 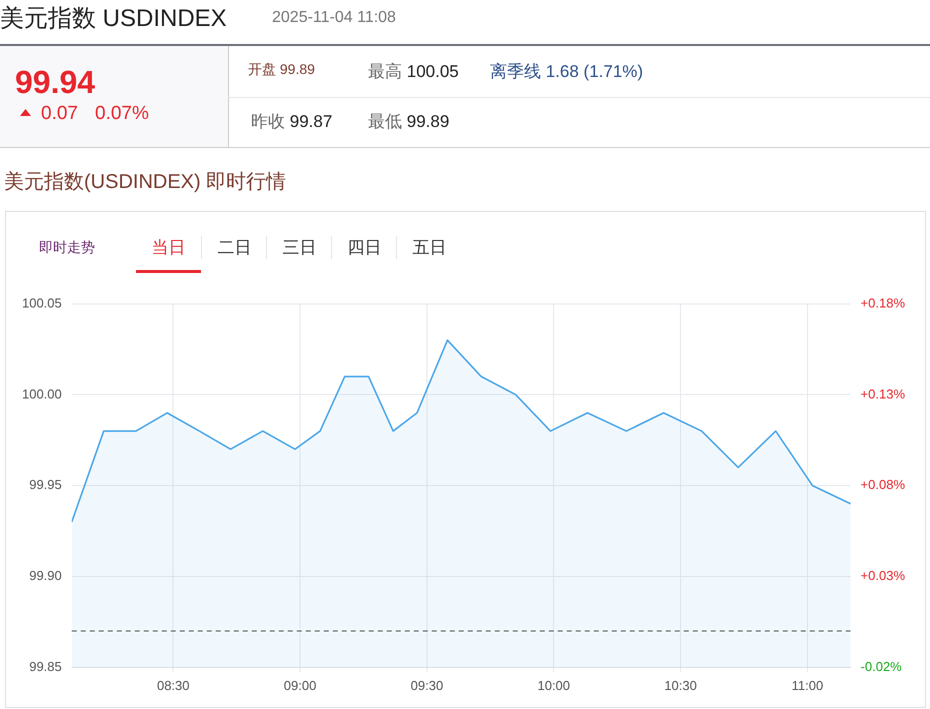 What do you see at coordinates (883, 394) in the screenshot?
I see `y2-tick-label: +0.13%` at bounding box center [883, 394].